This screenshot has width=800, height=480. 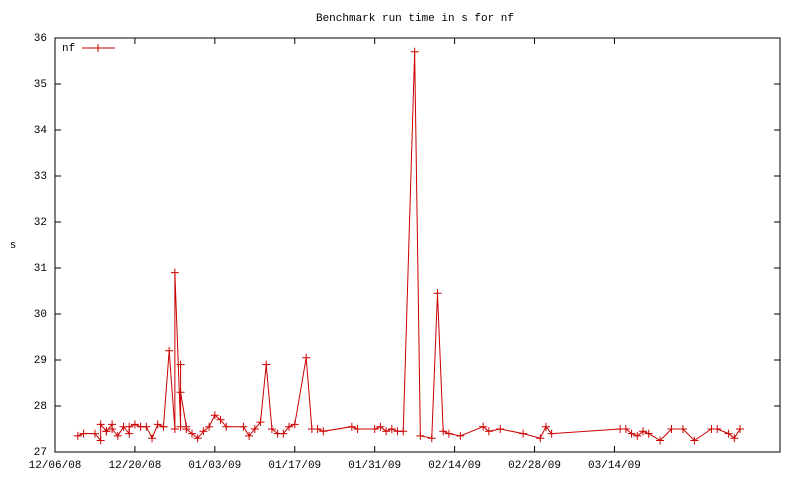 I want to click on y-axis-label: s, so click(x=13, y=246).